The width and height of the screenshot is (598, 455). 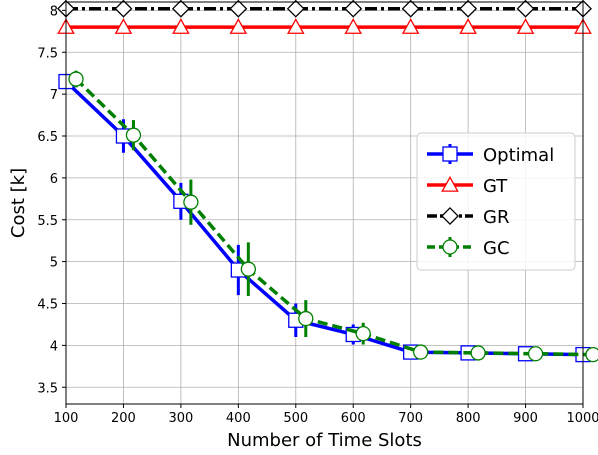 What do you see at coordinates (54, 179) in the screenshot?
I see `y-tick-label: 6` at bounding box center [54, 179].